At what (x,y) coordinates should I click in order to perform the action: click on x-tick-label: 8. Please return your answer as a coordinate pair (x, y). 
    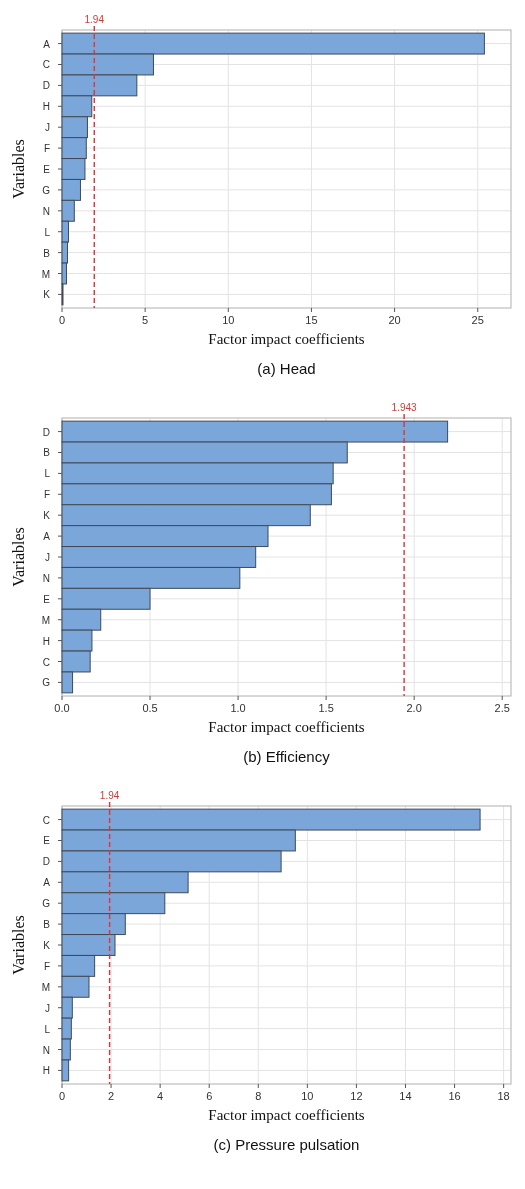
    Looking at the image, I should click on (258, 1096).